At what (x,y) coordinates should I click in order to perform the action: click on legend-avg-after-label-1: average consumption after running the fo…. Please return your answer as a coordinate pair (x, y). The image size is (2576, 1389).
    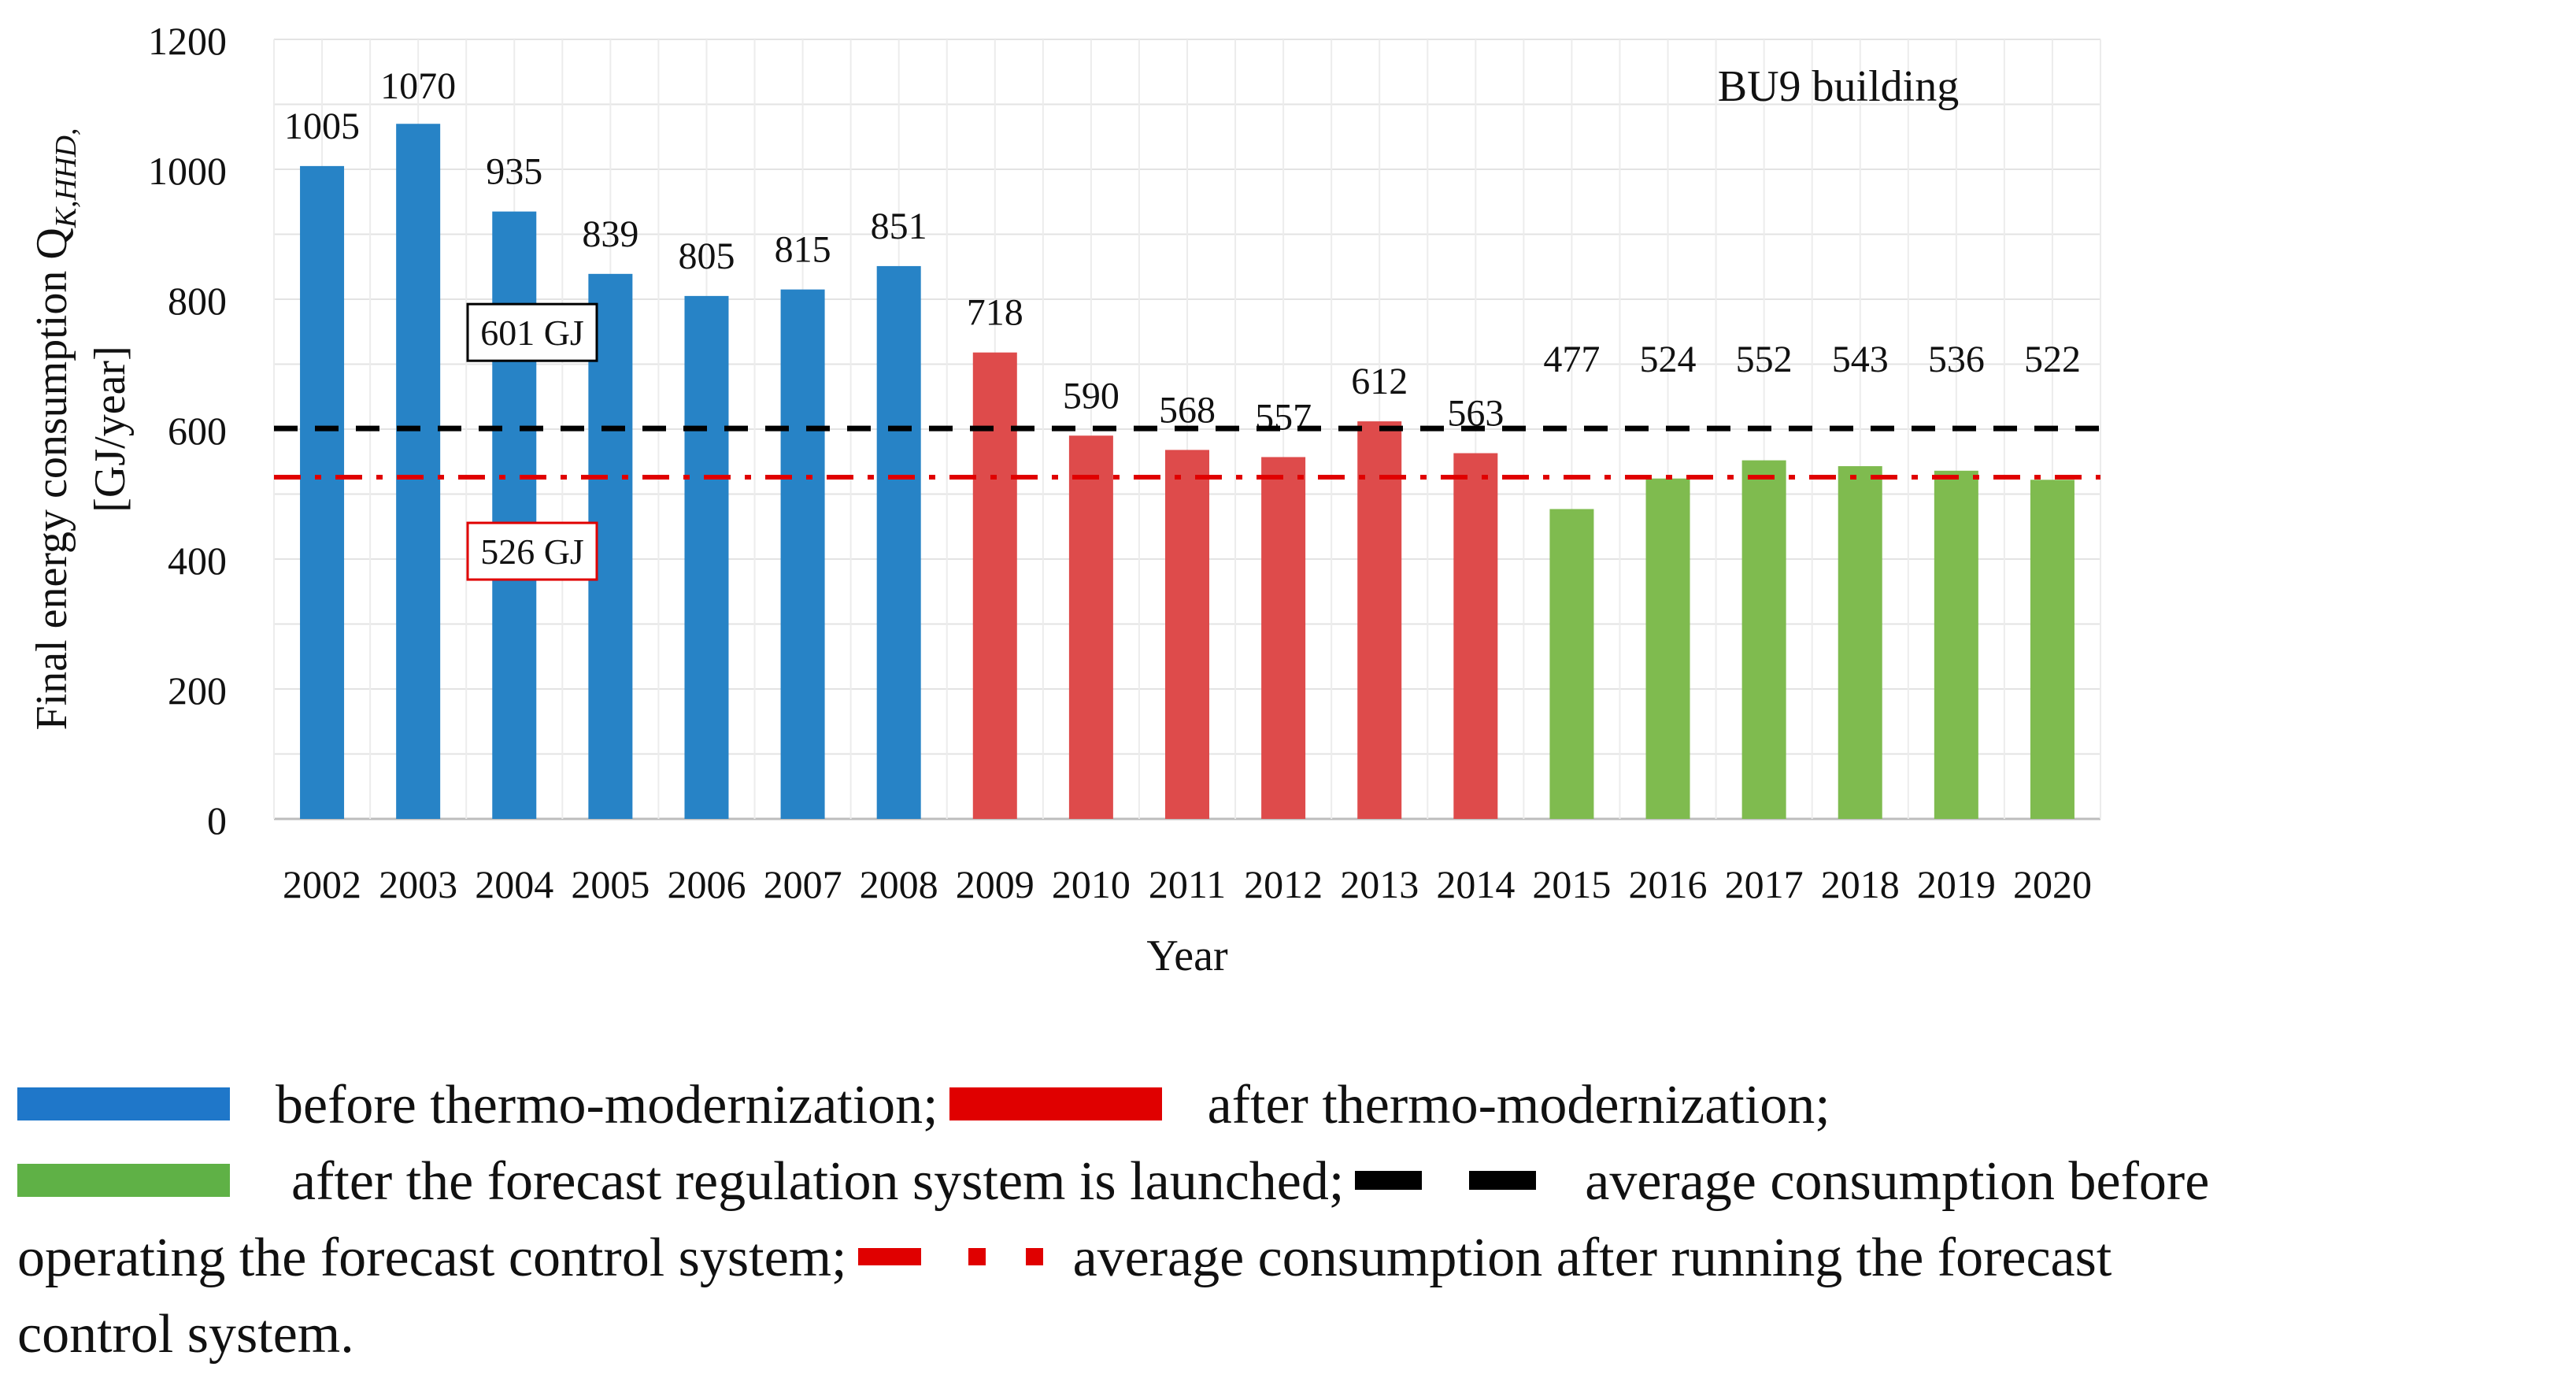
    Looking at the image, I should click on (1592, 1258).